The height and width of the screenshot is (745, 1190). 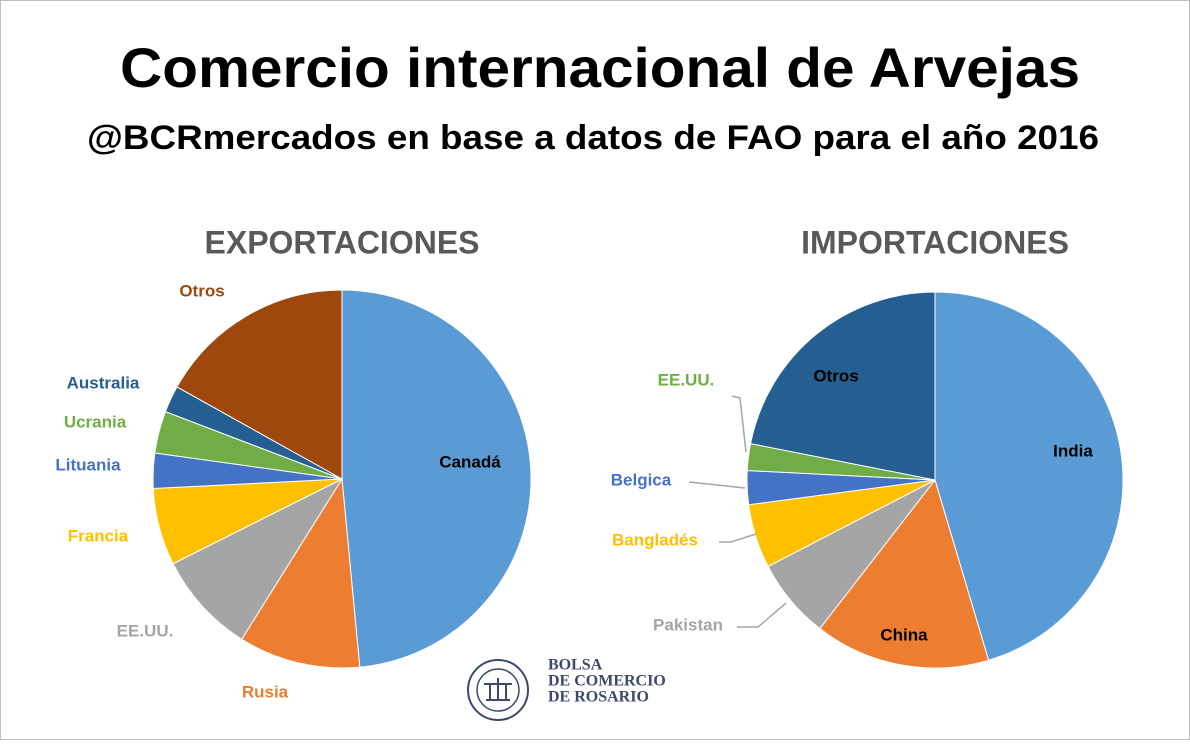 What do you see at coordinates (600, 67) in the screenshot?
I see `title: Comercio internacional de Arvejas` at bounding box center [600, 67].